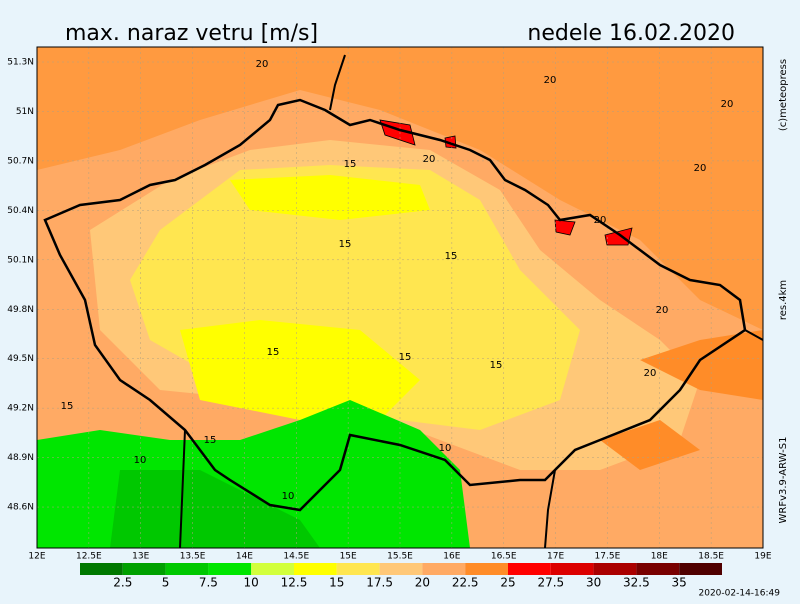 The width and height of the screenshot is (800, 604). Describe the element at coordinates (20, 409) in the screenshot. I see `lat-label: 49.2N` at that location.